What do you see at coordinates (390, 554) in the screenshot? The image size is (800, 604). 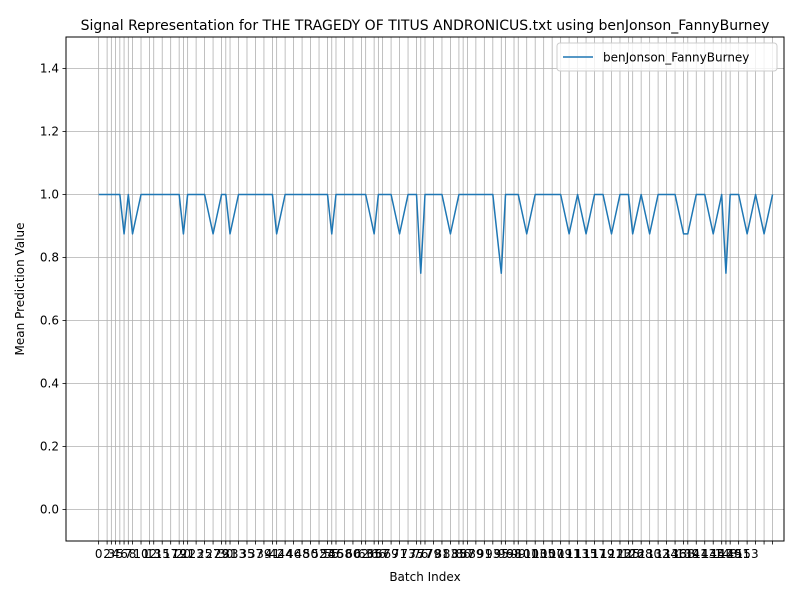 I see `x-tick-label: 69` at bounding box center [390, 554].